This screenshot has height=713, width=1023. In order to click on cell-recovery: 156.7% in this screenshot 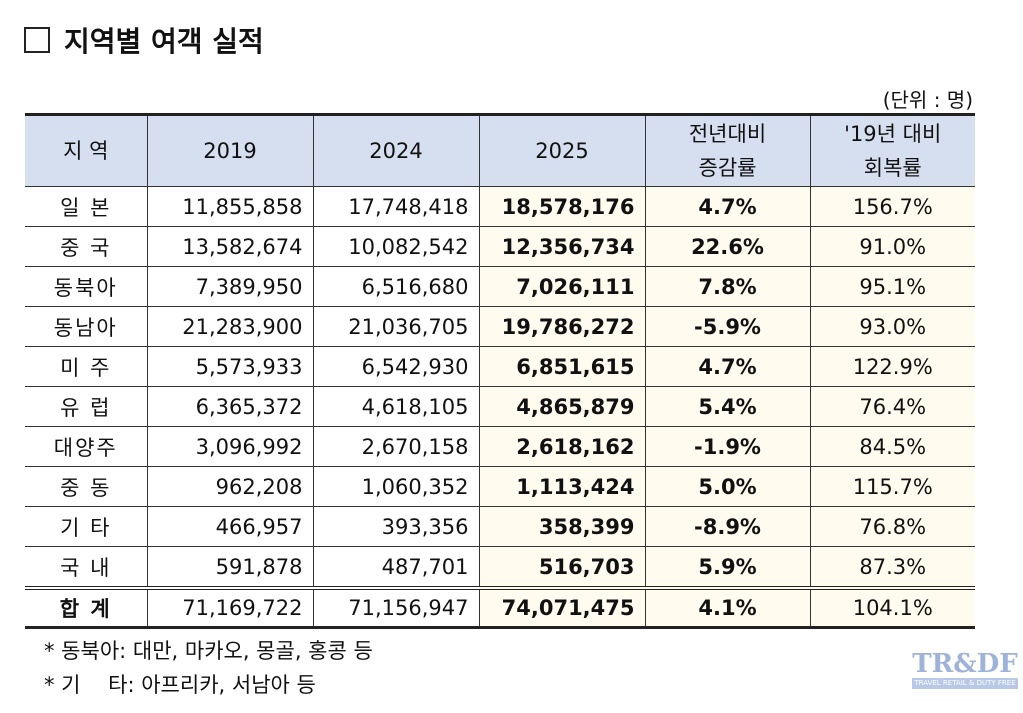, I will do `click(892, 206)`.